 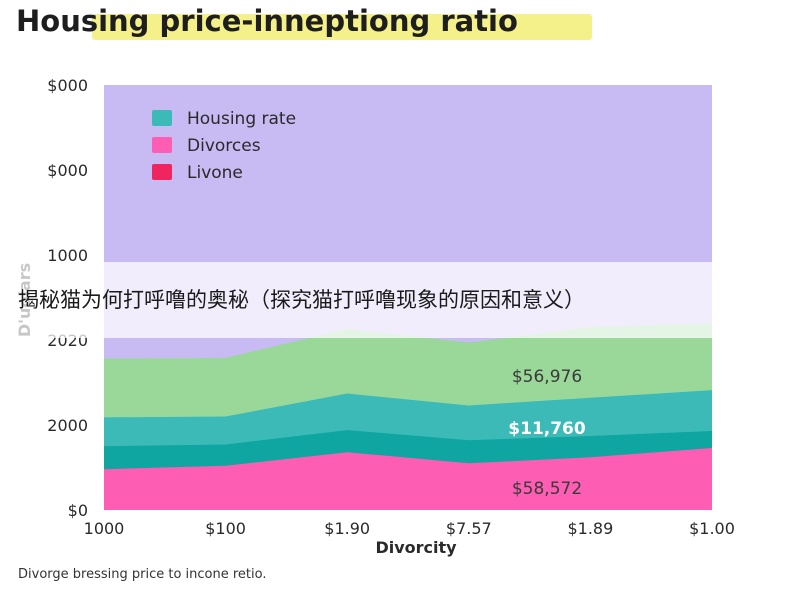 I want to click on data-label: $56,976, so click(x=547, y=377).